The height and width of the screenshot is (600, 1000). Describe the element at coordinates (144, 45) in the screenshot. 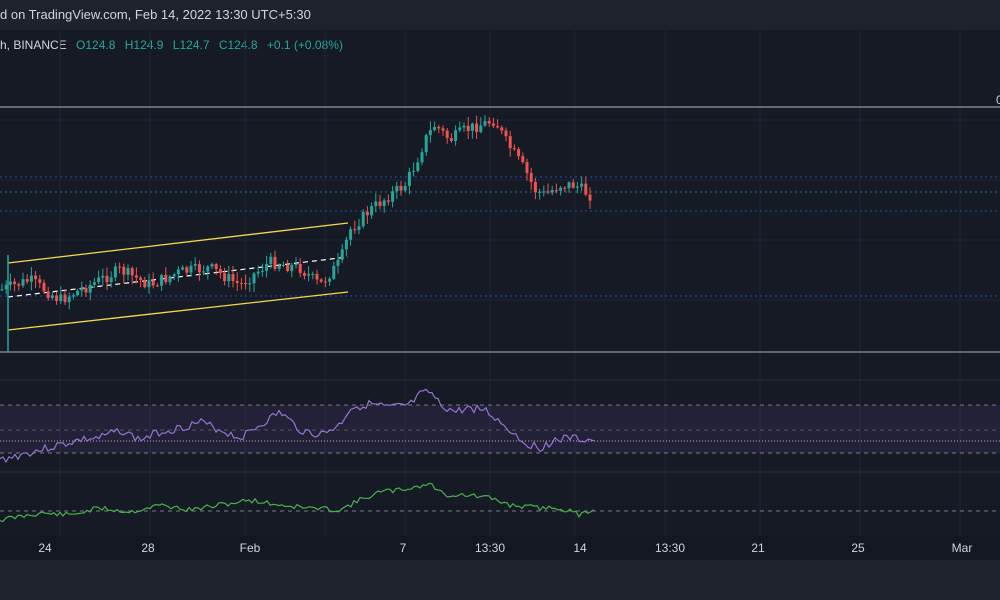

I see `high-value: H124.9` at that location.